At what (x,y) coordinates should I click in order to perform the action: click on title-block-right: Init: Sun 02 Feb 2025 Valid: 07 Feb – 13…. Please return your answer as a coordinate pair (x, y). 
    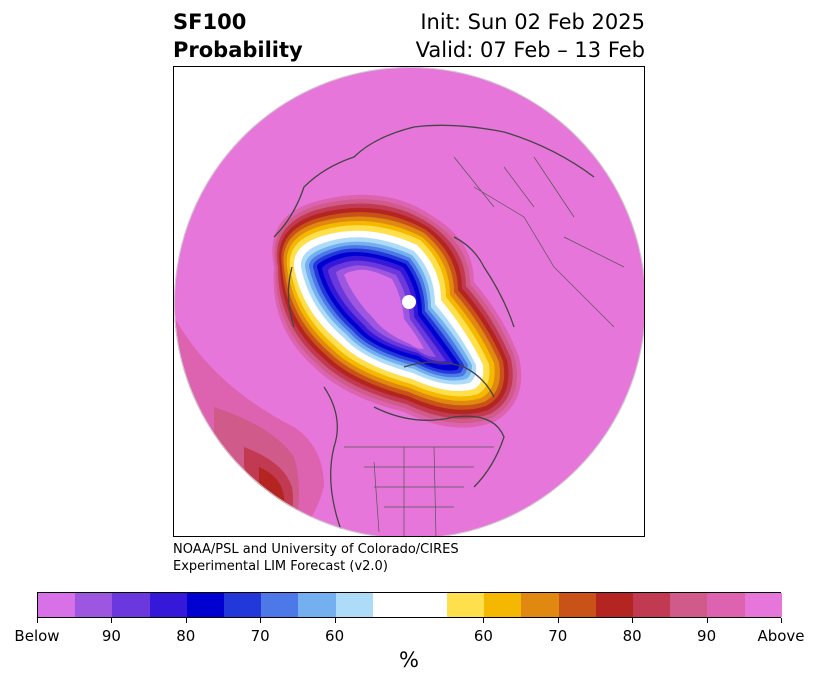
    Looking at the image, I should click on (530, 36).